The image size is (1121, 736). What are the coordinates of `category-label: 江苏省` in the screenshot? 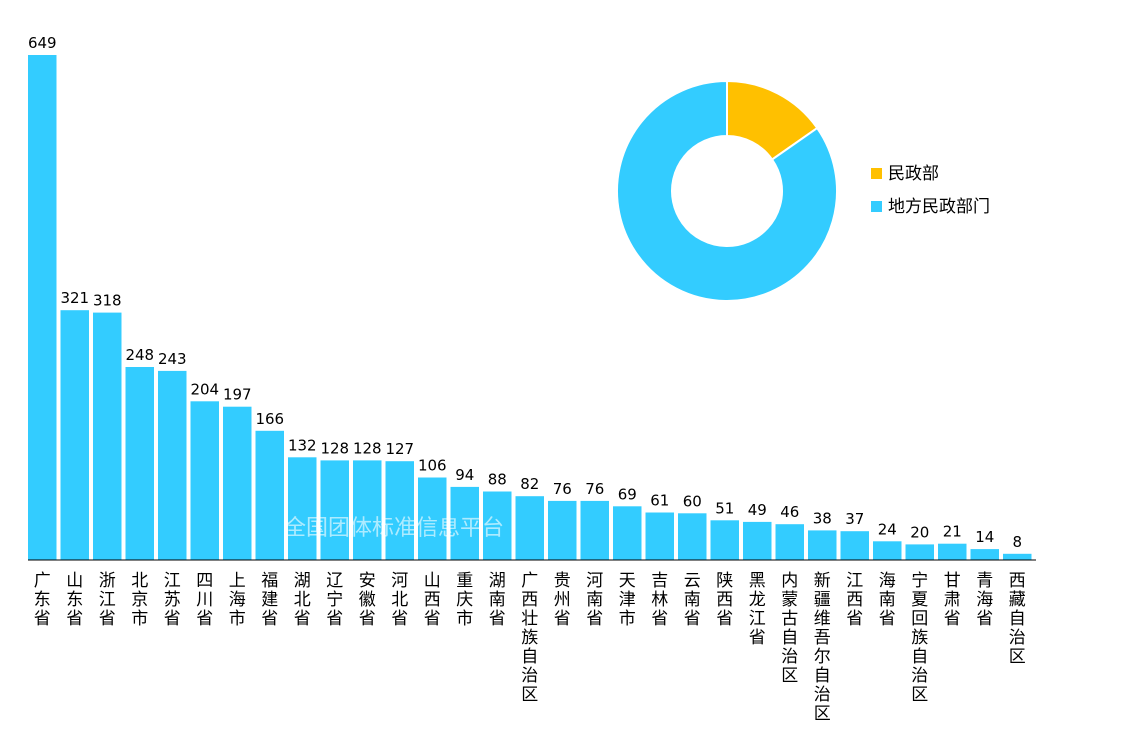 It's located at (172, 600).